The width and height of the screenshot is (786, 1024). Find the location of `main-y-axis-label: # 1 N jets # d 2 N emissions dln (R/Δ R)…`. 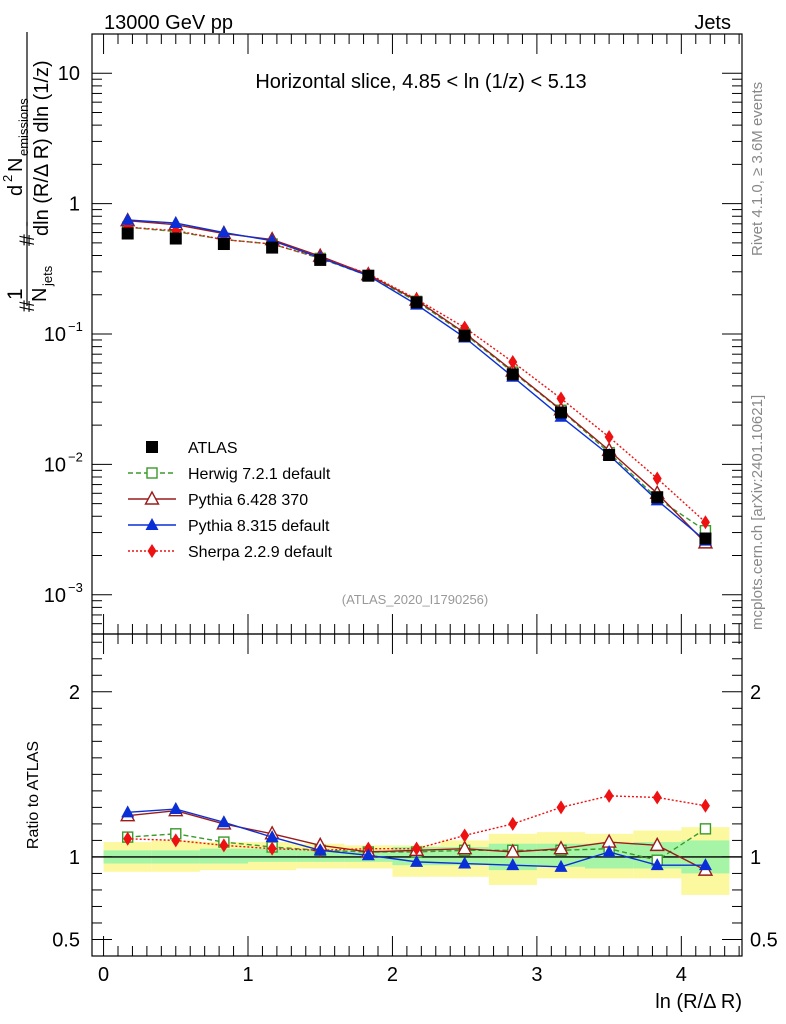

main-y-axis-label: # 1 N jets # d 2 N emissions dln (R/Δ R)… is located at coordinates (27, 172).